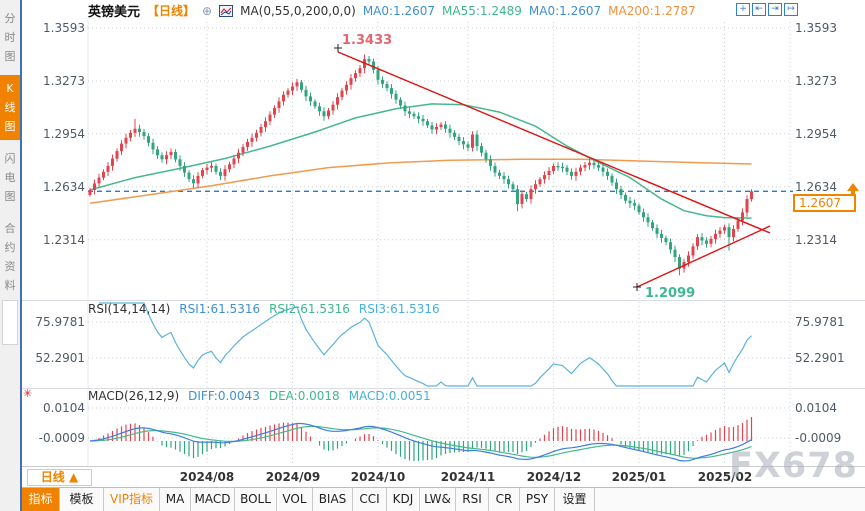  I want to click on rsi-axis-right-2: 52.2901, so click(820, 358).